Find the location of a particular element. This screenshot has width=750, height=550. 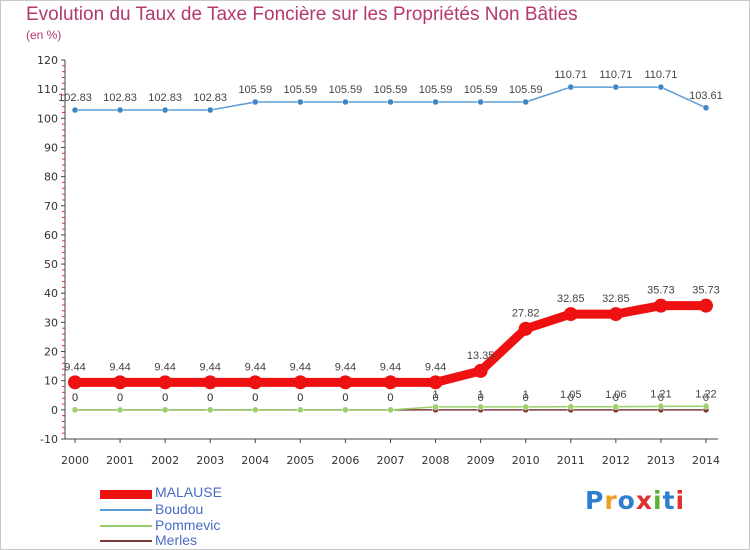

data-label-pommevic: 1.21 is located at coordinates (660, 394).